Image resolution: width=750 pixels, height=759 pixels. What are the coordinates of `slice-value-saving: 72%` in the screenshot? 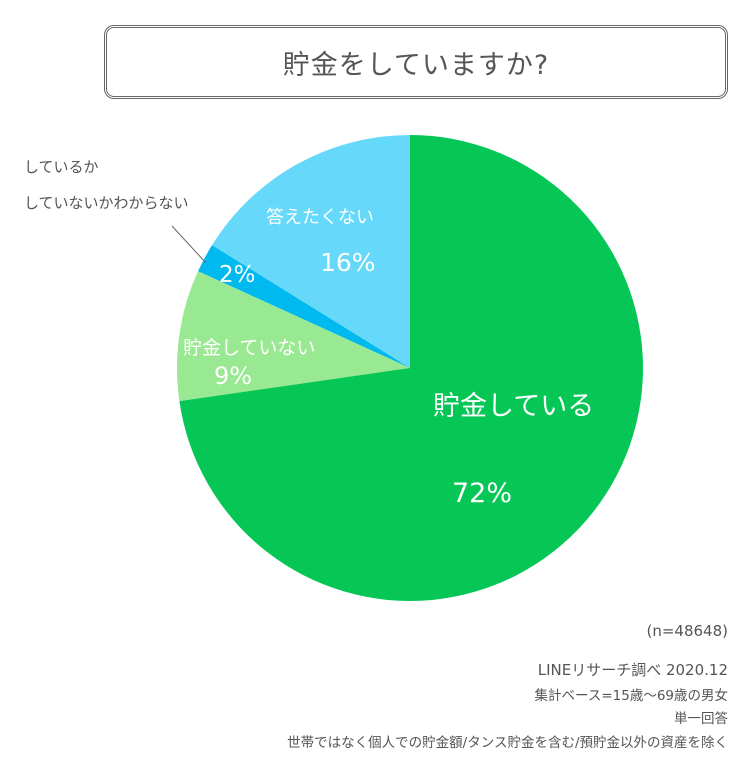 It's located at (482, 493).